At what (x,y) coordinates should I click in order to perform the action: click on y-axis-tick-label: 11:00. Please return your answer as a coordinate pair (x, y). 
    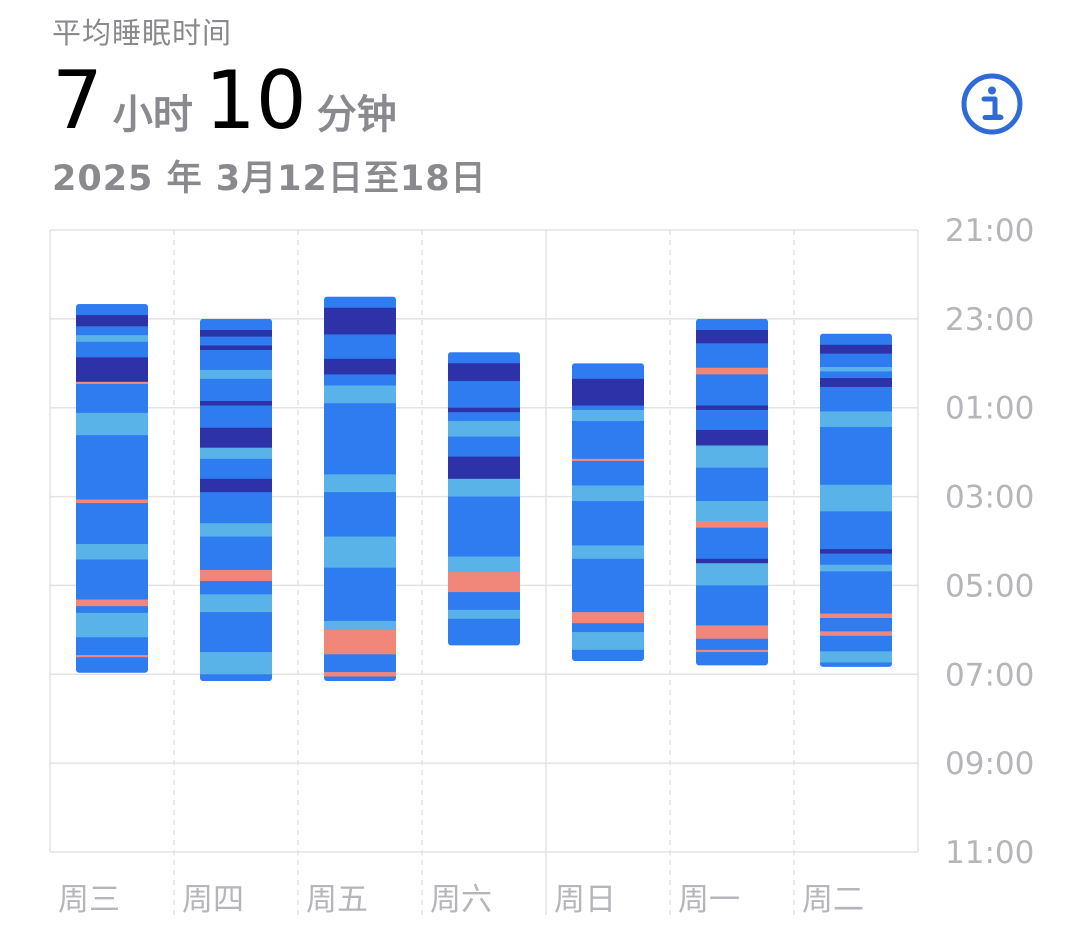
    Looking at the image, I should click on (989, 853).